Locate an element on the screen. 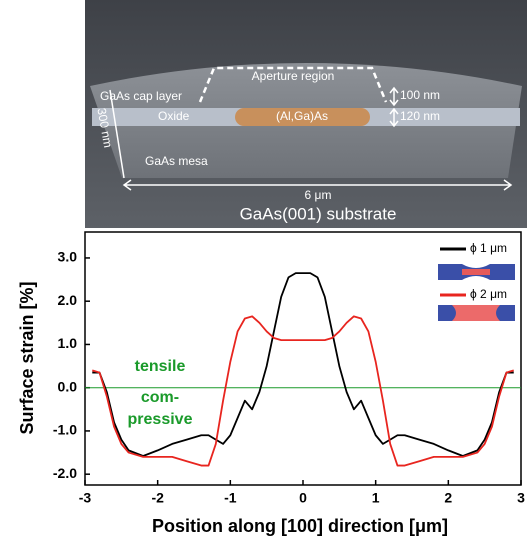 This screenshot has height=539, width=527. y-tick-label: 2.0 is located at coordinates (68, 300).